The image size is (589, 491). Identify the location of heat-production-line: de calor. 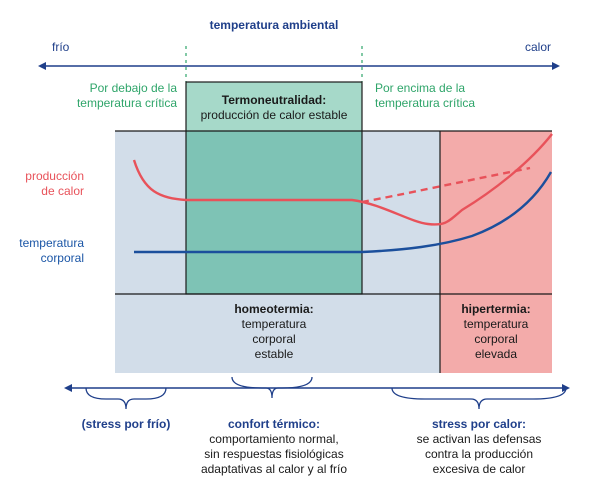
(62, 191).